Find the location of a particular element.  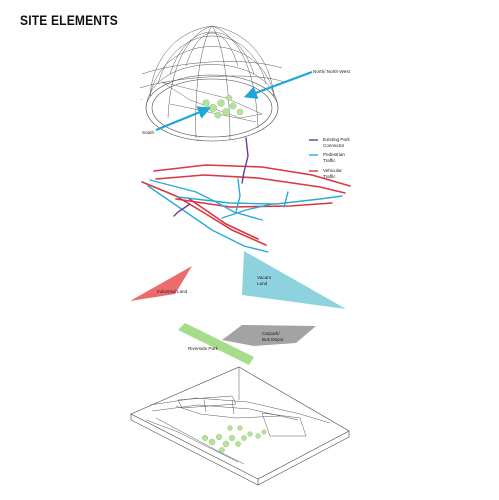

north-arrow is located at coordinates (278, 84).